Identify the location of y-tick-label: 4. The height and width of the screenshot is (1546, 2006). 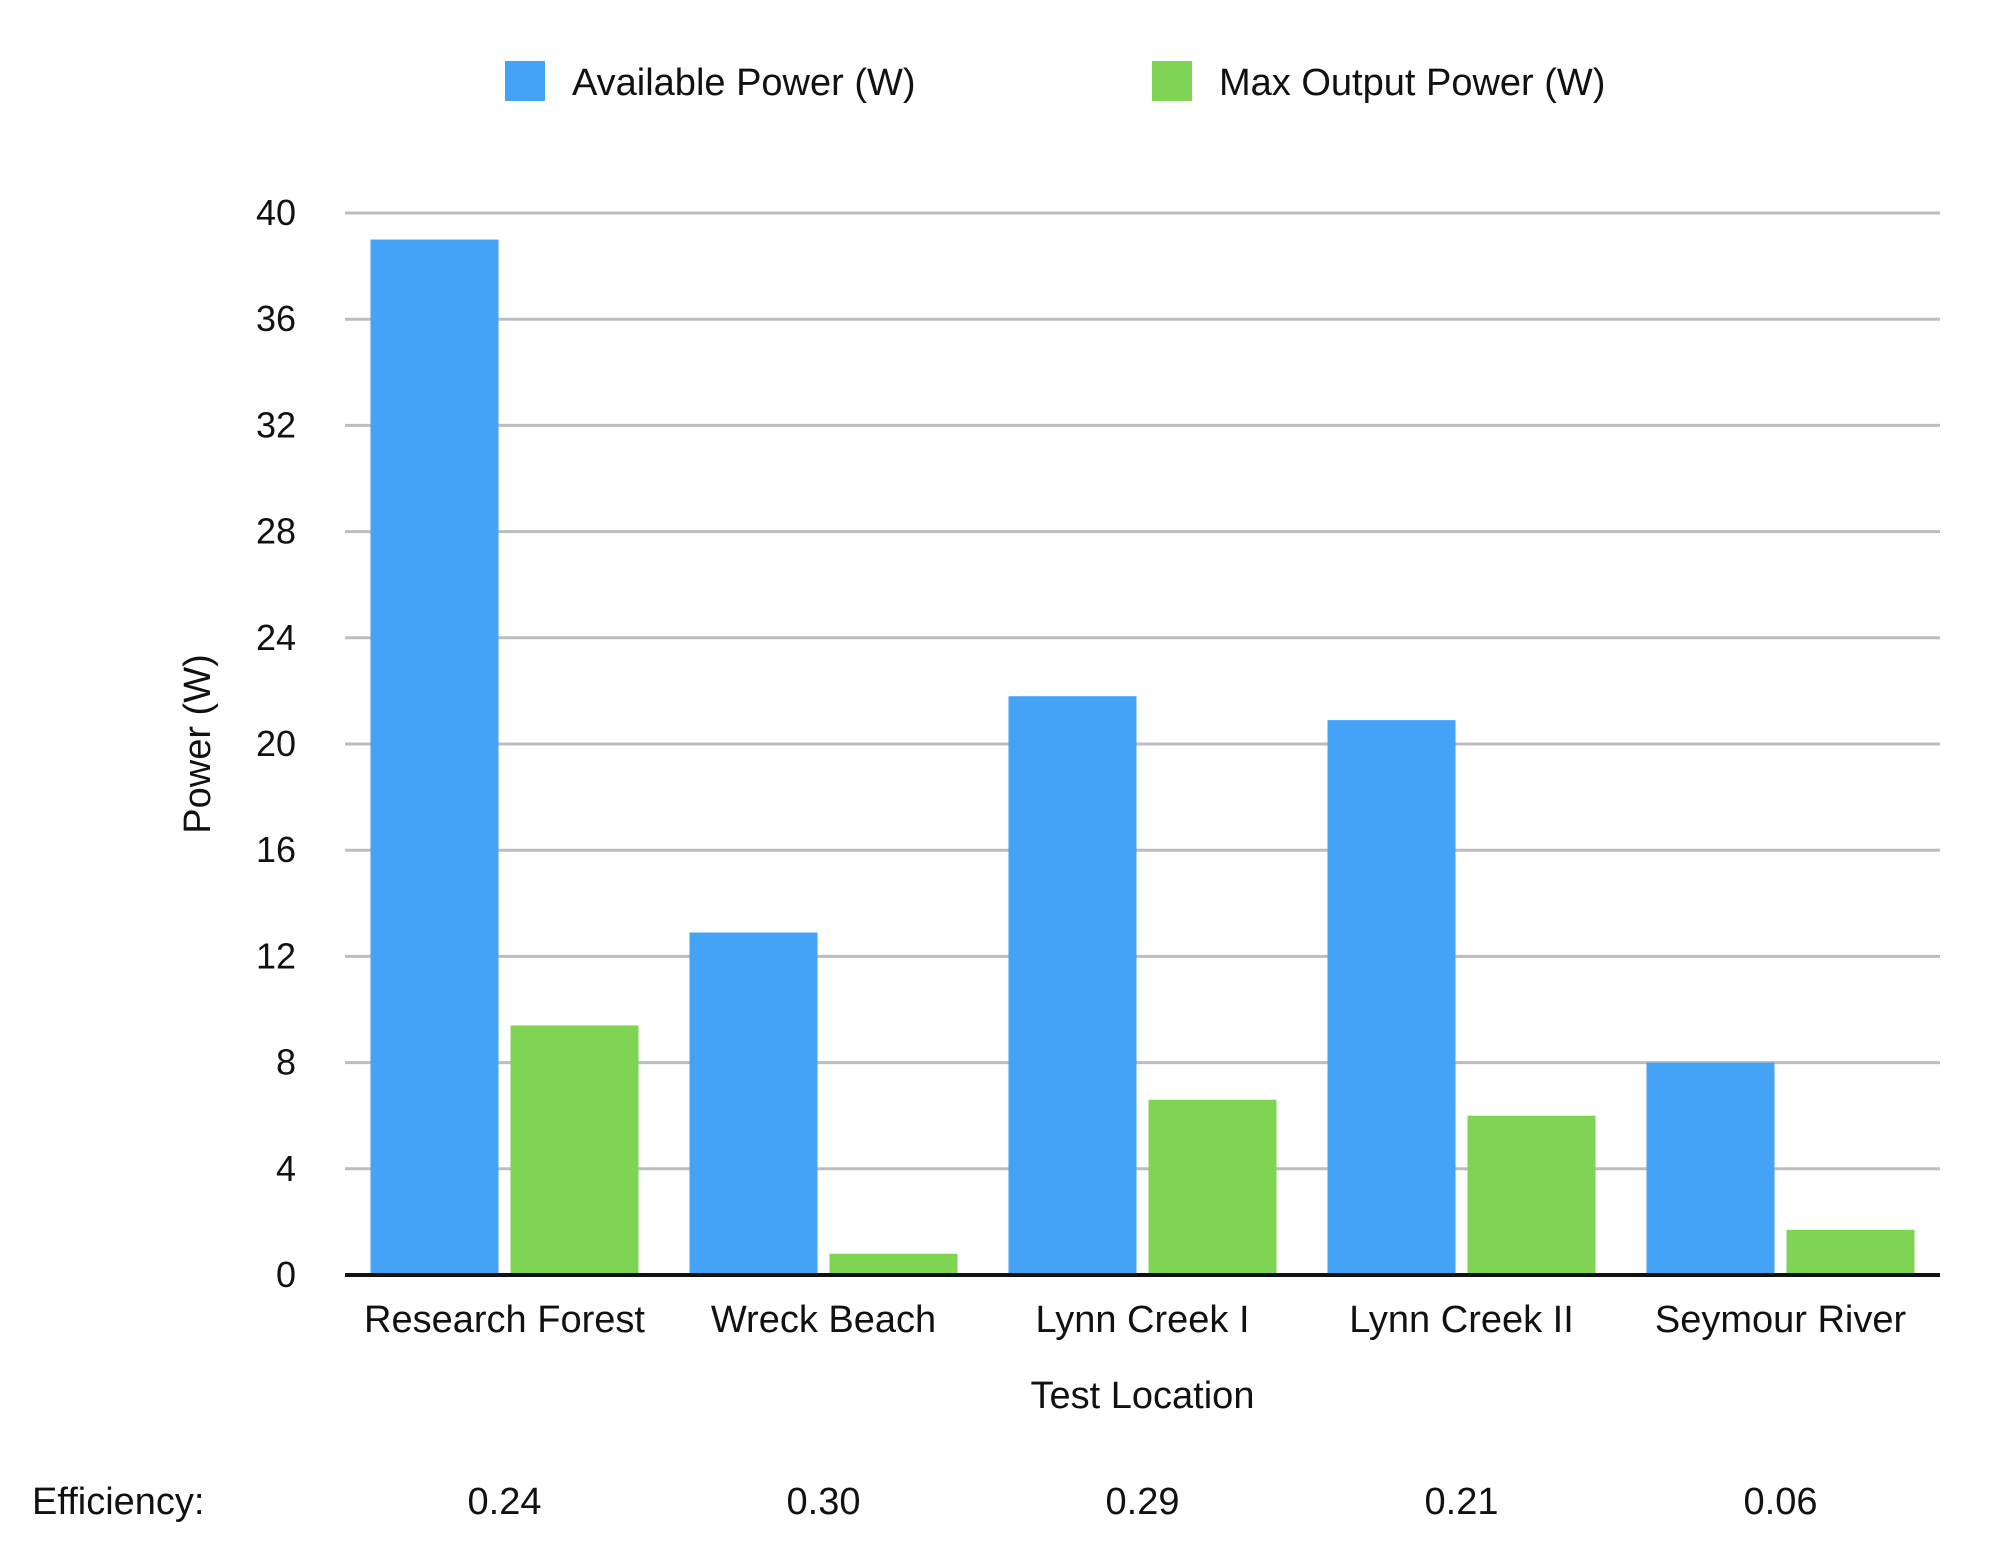
(286, 1168).